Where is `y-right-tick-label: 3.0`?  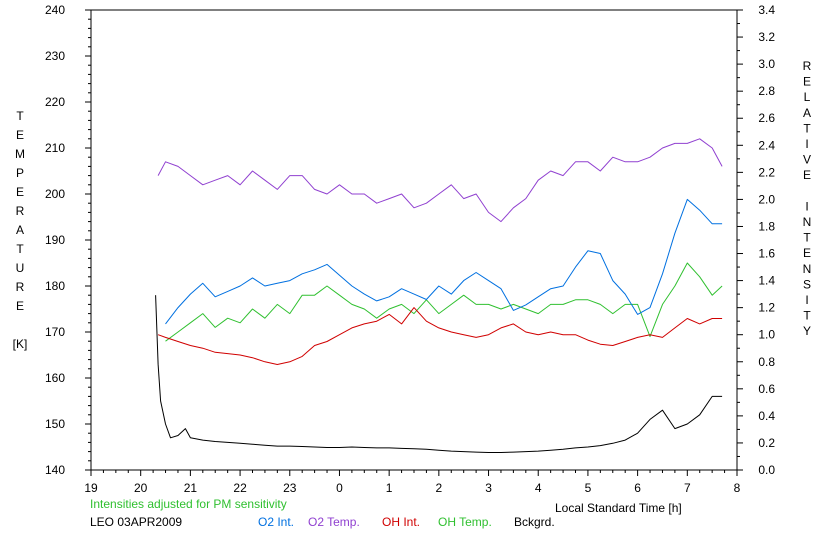 y-right-tick-label: 3.0 is located at coordinates (766, 64).